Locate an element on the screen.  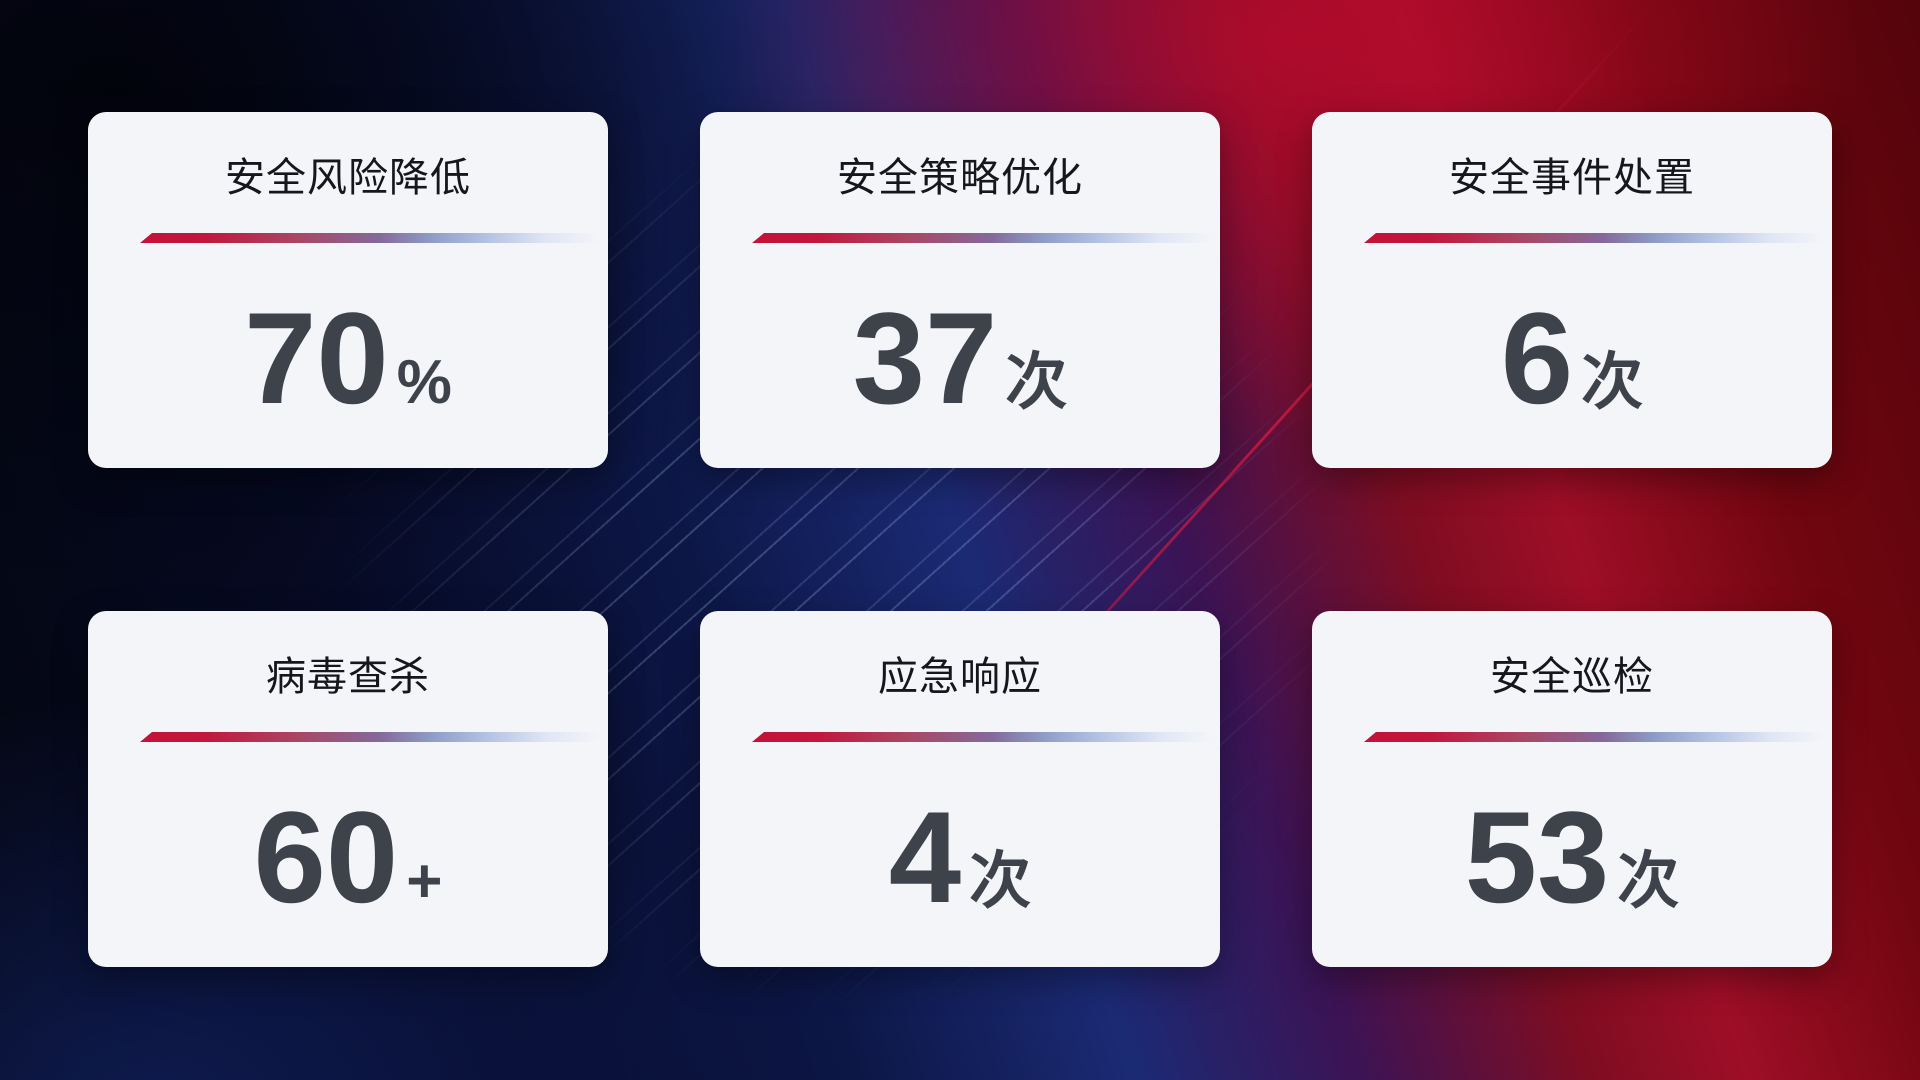
stat-value-row: 70 % is located at coordinates (348, 358).